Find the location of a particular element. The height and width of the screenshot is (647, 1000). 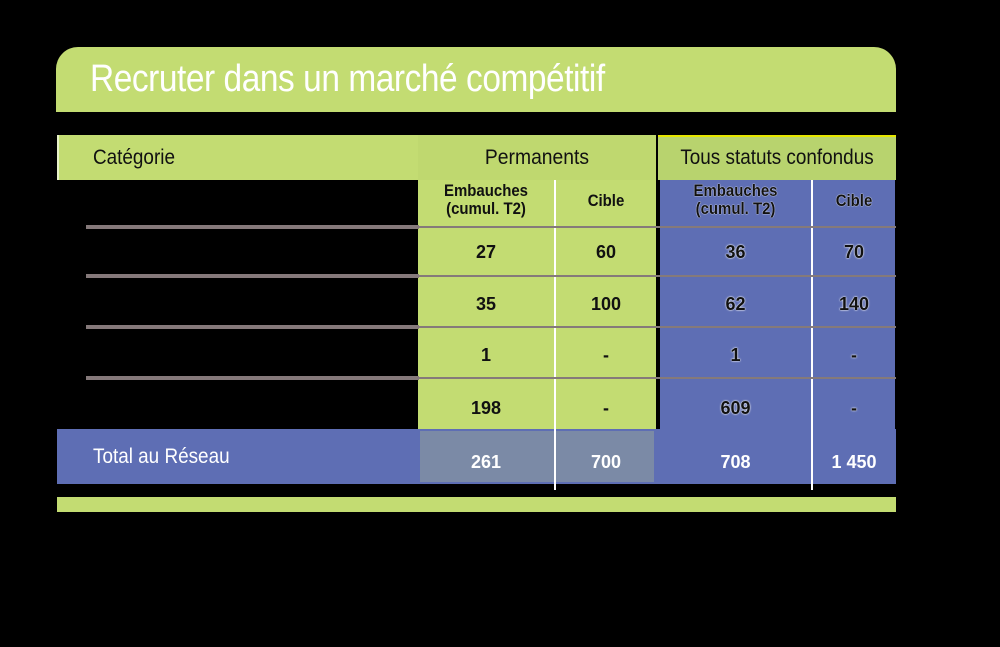

tous-statuts-header-cell is located at coordinates (777, 157).